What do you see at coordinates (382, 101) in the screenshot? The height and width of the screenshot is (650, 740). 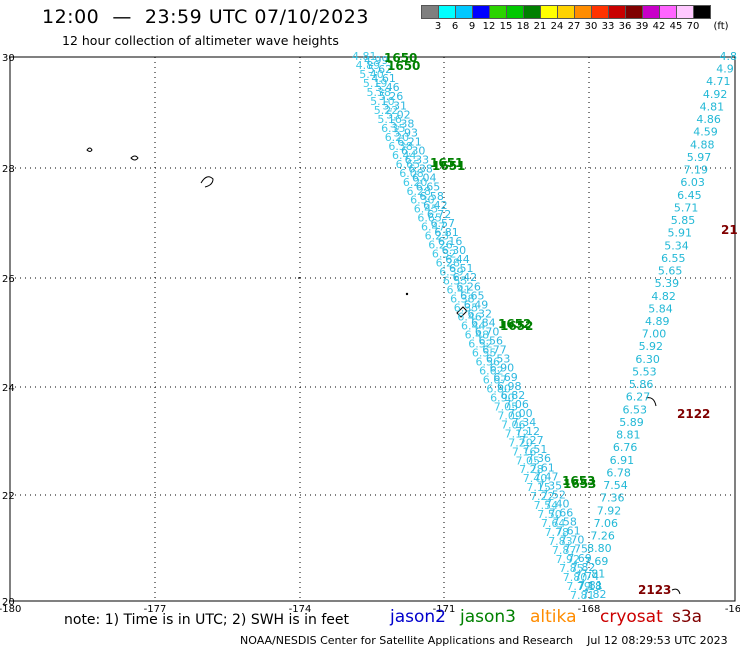 I see `track-a-value: 5.10` at bounding box center [382, 101].